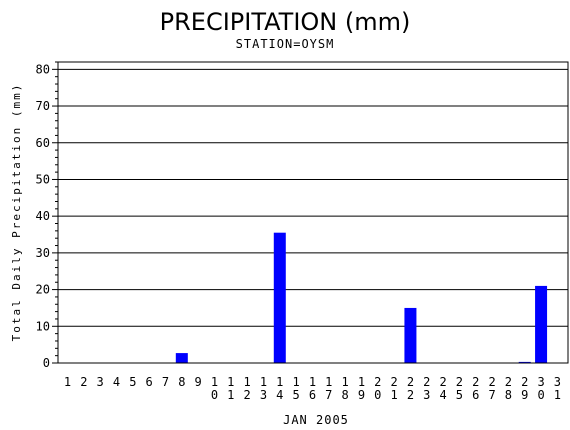 The width and height of the screenshot is (570, 430). What do you see at coordinates (43, 326) in the screenshot?
I see `y-tick-label: 10` at bounding box center [43, 326].